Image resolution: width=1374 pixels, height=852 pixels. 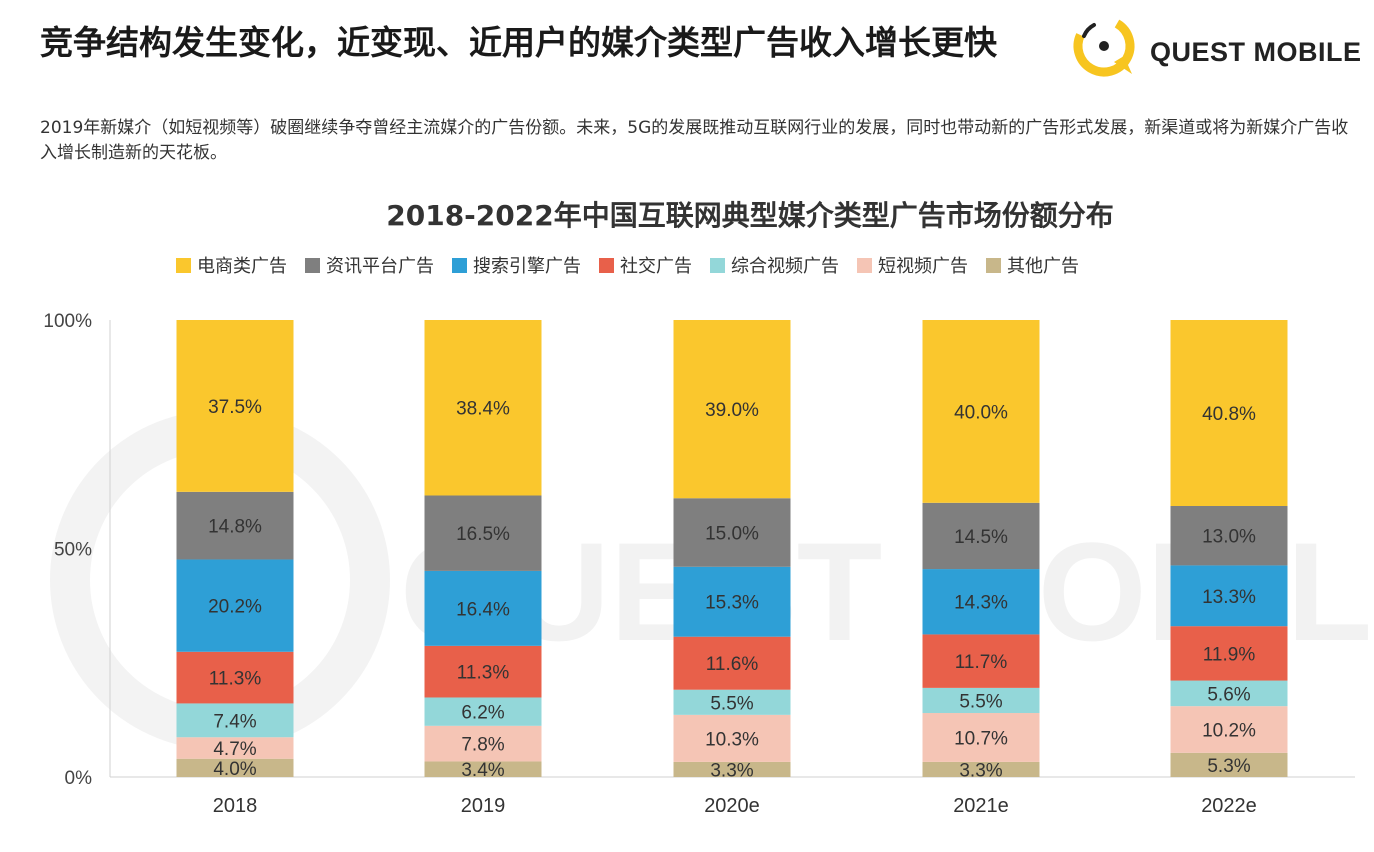 What do you see at coordinates (380, 266) in the screenshot?
I see `legend-label: 资讯平台广告` at bounding box center [380, 266].